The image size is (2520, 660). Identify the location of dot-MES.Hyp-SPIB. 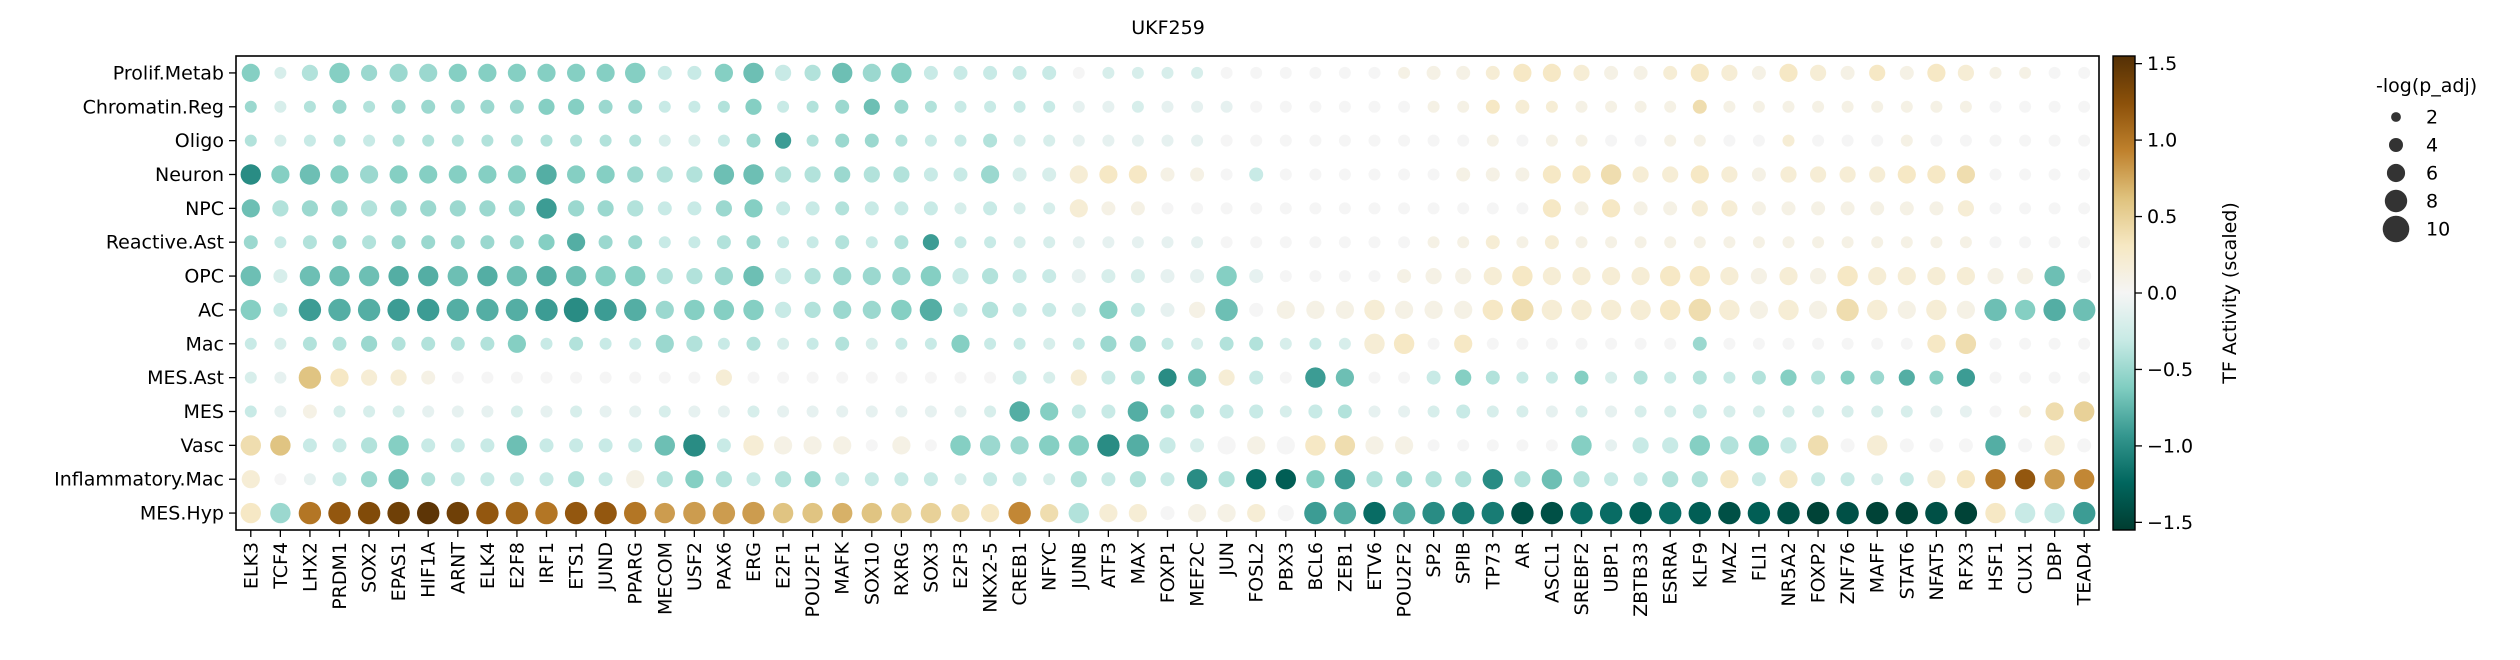
(1463, 513).